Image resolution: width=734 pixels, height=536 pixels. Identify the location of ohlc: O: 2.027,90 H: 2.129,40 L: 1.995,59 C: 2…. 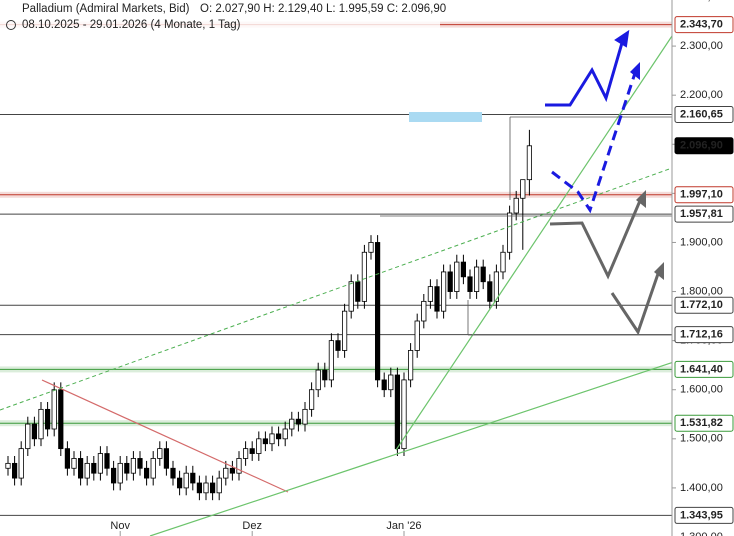
(323, 9).